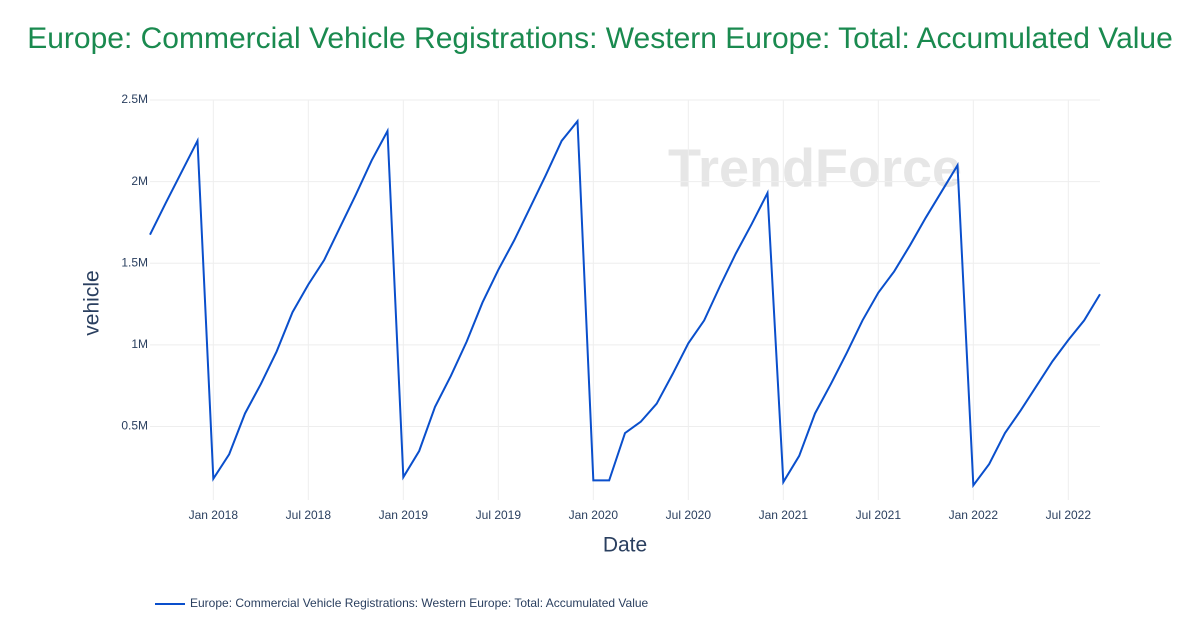 This screenshot has height=630, width=1200. I want to click on x-tick-label: Jan 2020, so click(594, 515).